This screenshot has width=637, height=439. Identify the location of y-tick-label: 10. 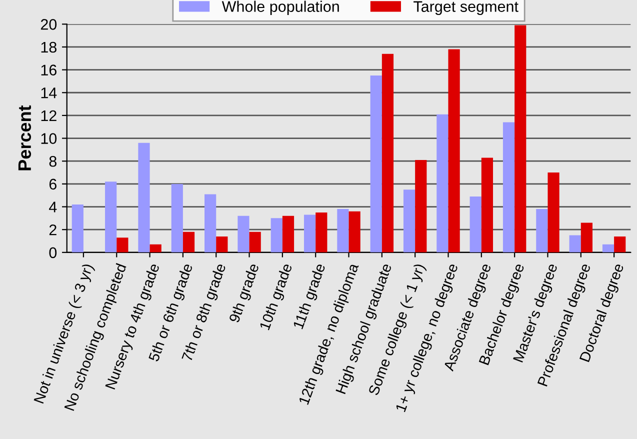
(49, 138).